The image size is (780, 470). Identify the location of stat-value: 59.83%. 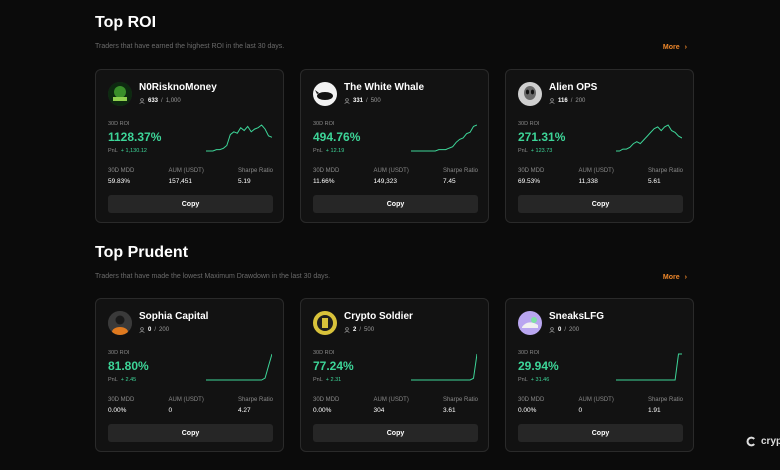
(119, 181).